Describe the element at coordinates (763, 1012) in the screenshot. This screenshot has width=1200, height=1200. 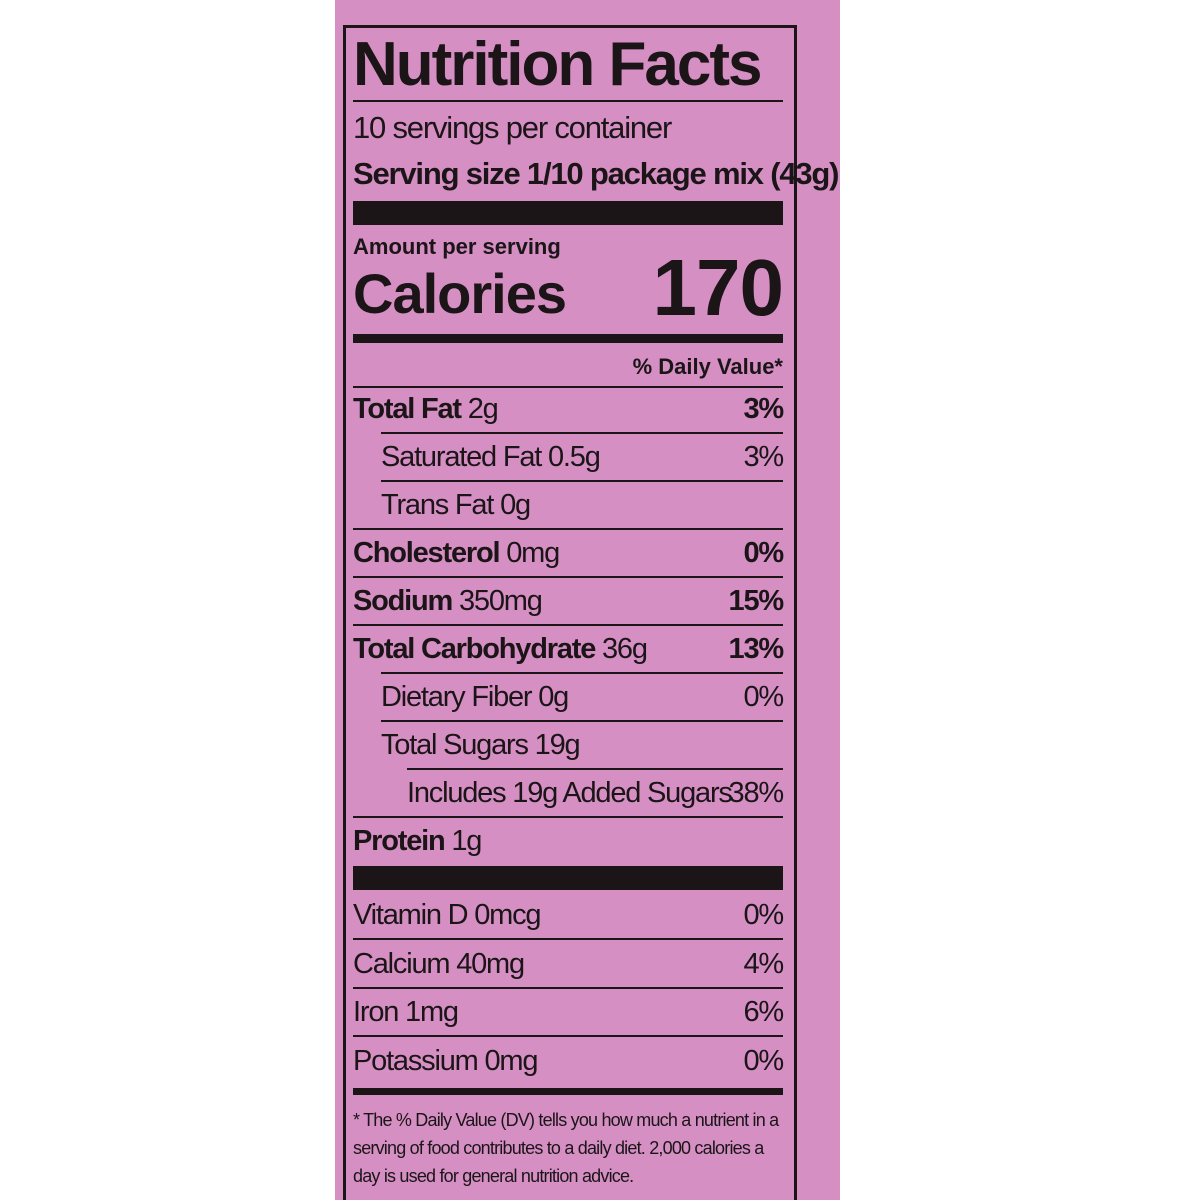
I see `daily-value: 6%` at that location.